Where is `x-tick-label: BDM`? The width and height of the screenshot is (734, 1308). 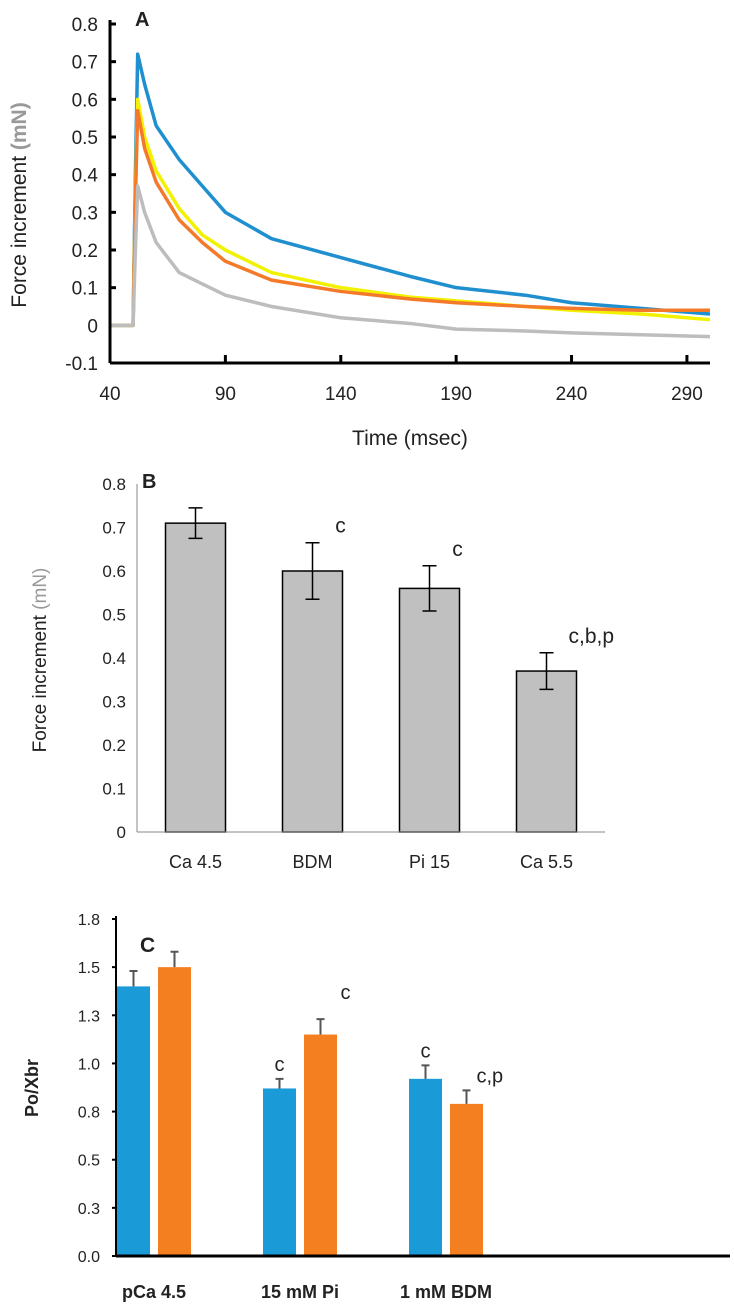 x-tick-label: BDM is located at coordinates (313, 862).